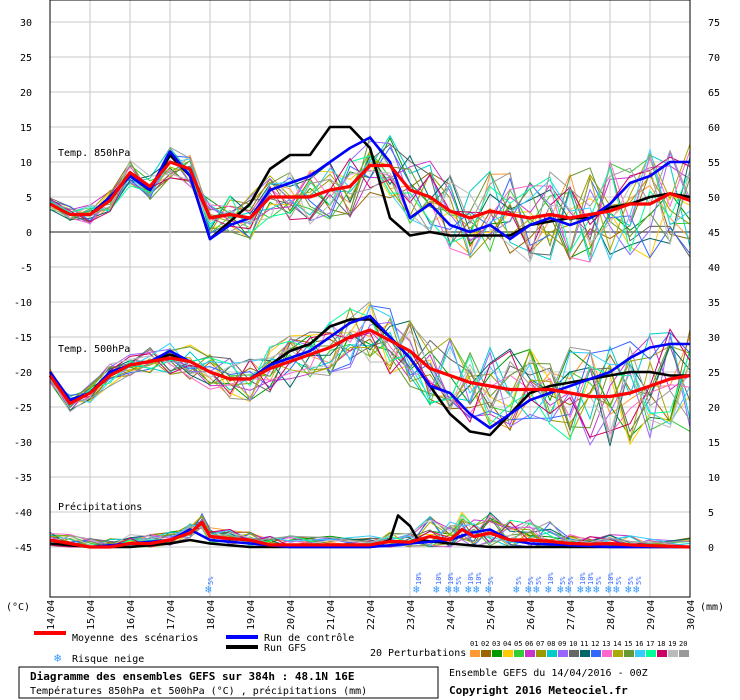  I want to click on perturbation-15-t850, so click(370, 191).